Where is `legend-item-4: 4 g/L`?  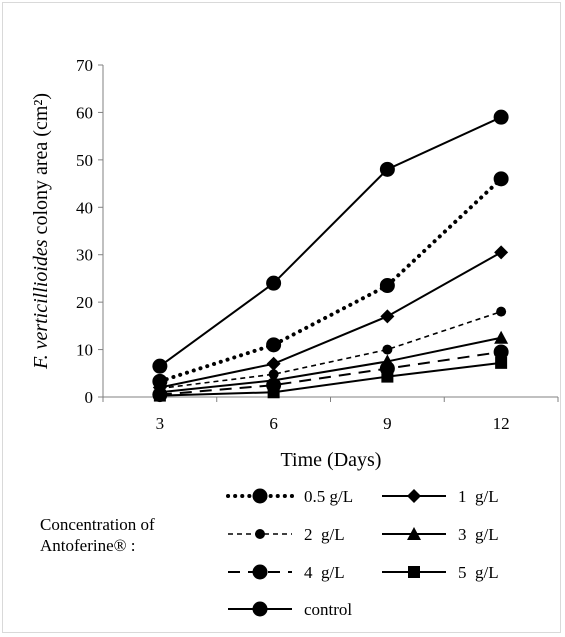
legend-item-4: 4 g/L is located at coordinates (286, 572).